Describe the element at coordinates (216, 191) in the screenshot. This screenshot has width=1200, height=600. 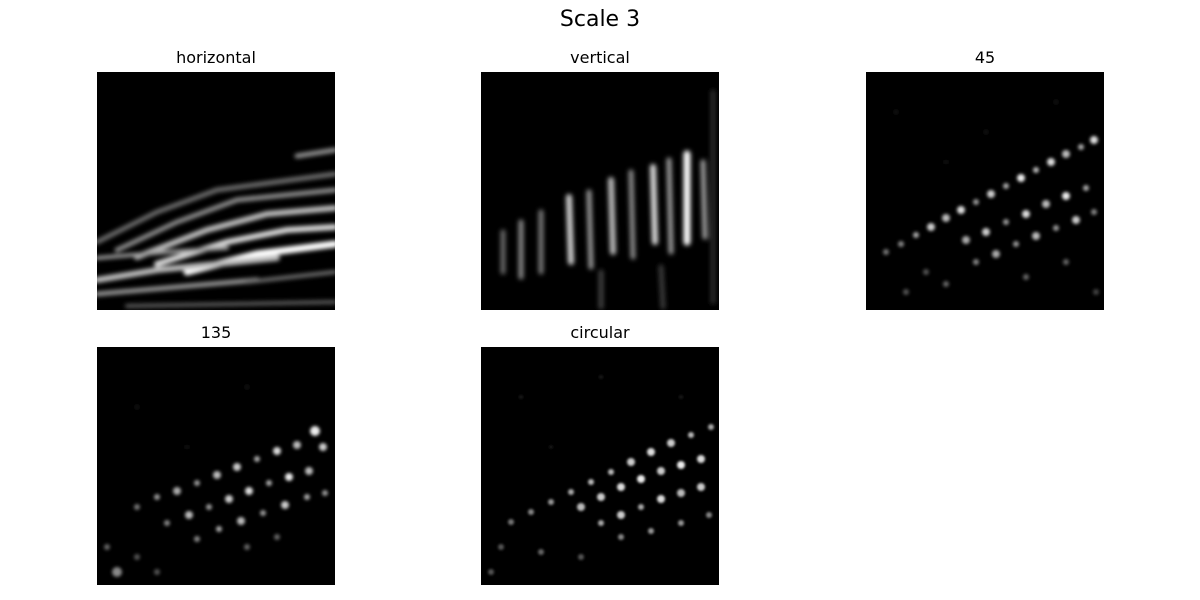
I see `panel-image-horizontal` at that location.